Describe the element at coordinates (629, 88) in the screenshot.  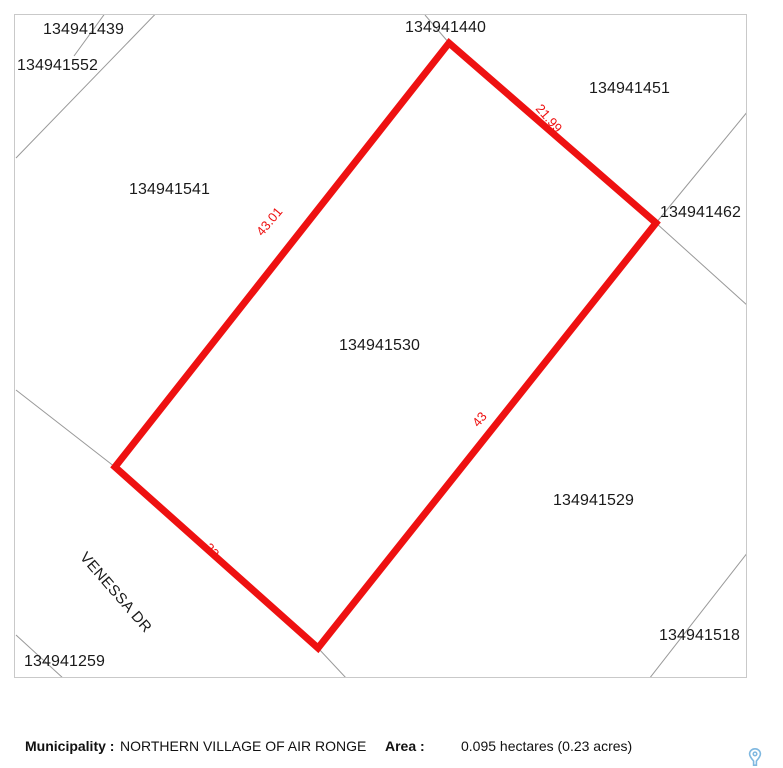
I see `parcel-id-label: 134941451` at that location.